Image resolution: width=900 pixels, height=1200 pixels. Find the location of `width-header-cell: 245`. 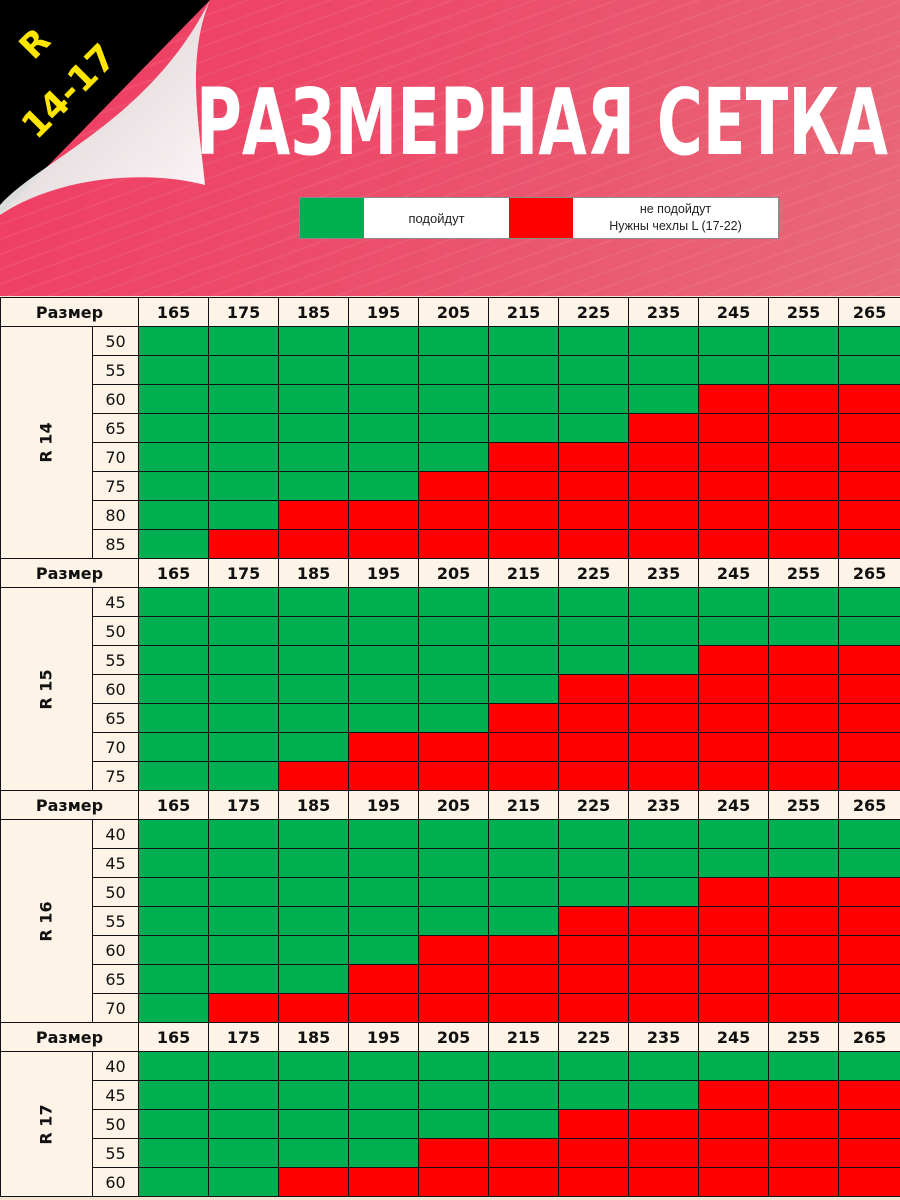

width-header-cell: 245 is located at coordinates (734, 312).